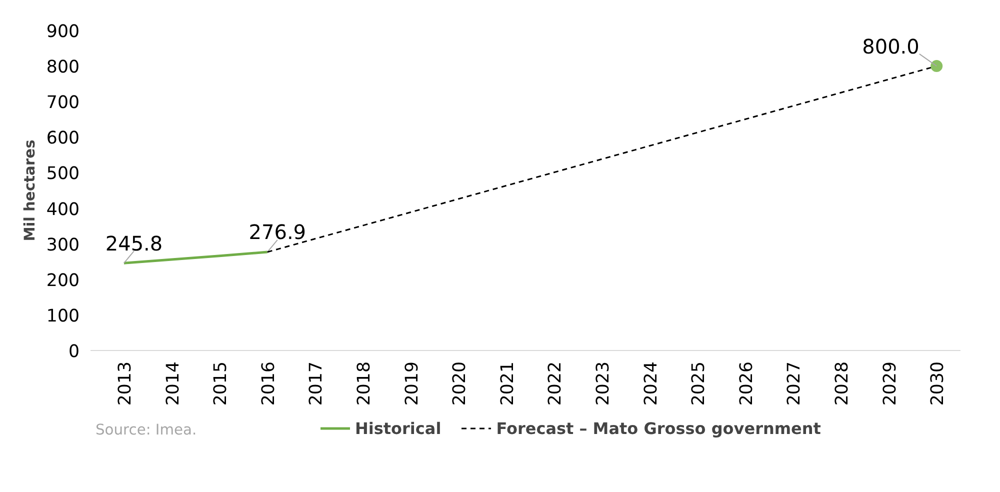 This screenshot has height=492, width=1000. What do you see at coordinates (938, 383) in the screenshot?
I see `x-tick-label: 2030` at bounding box center [938, 383].